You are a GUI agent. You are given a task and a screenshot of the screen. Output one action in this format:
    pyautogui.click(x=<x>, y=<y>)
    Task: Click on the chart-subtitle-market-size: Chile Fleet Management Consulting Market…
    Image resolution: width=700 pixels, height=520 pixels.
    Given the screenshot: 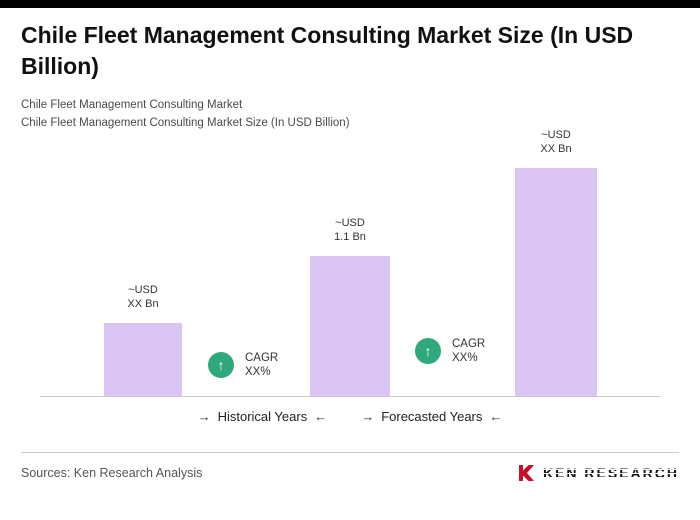 What is the action you would take?
    pyautogui.click(x=185, y=123)
    